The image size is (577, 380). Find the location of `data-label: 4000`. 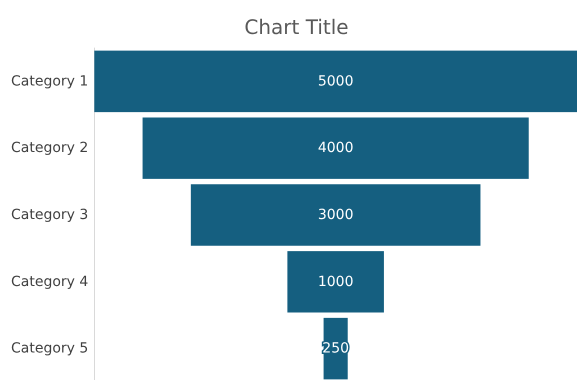

data-label: 4000 is located at coordinates (336, 148).